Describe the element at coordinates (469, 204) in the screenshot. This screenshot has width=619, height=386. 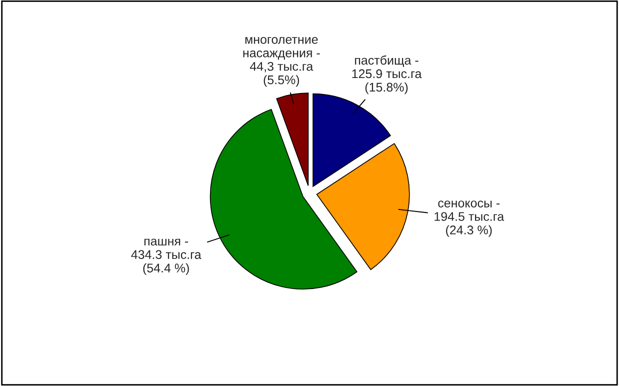
I see `slice-label: сенокосы -` at that location.